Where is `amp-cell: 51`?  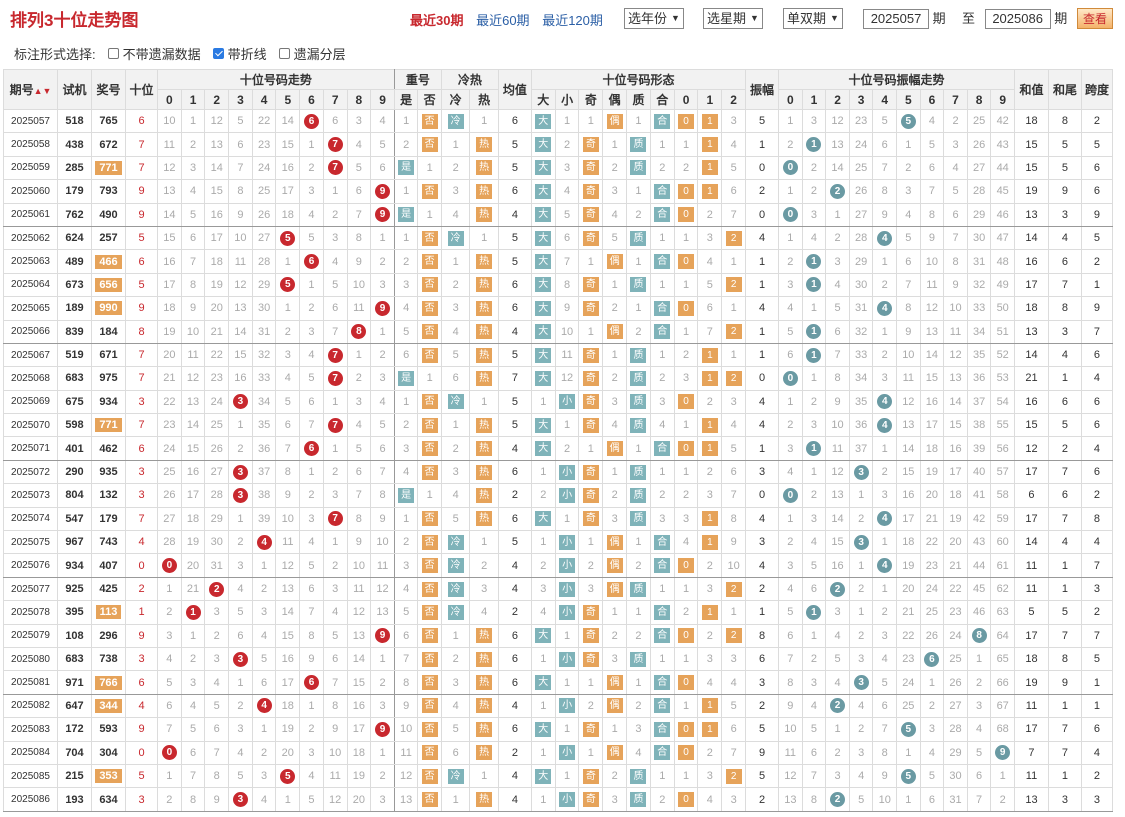
amp-cell: 51 is located at coordinates (1002, 331).